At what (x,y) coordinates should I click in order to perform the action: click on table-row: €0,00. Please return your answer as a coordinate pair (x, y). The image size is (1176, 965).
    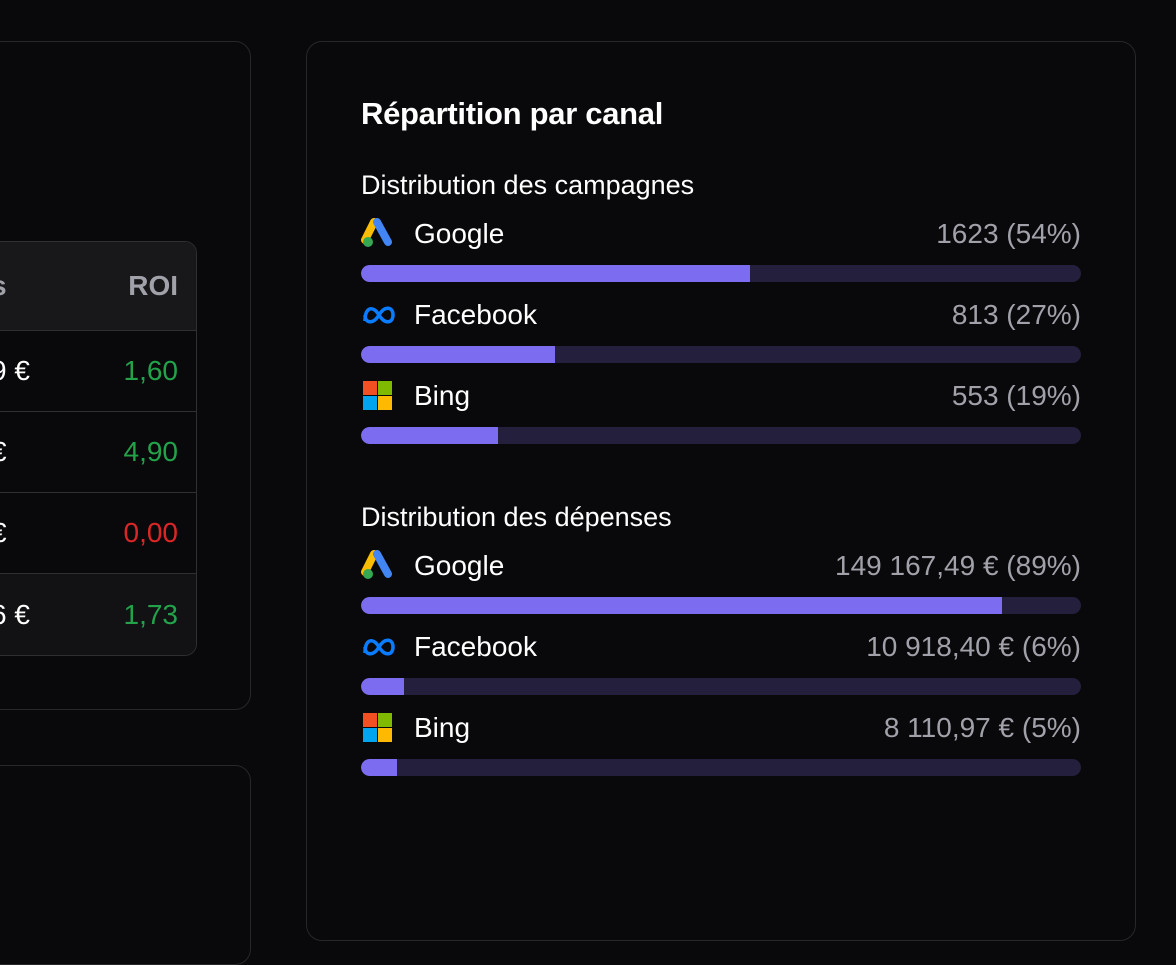
    Looking at the image, I should click on (98, 533).